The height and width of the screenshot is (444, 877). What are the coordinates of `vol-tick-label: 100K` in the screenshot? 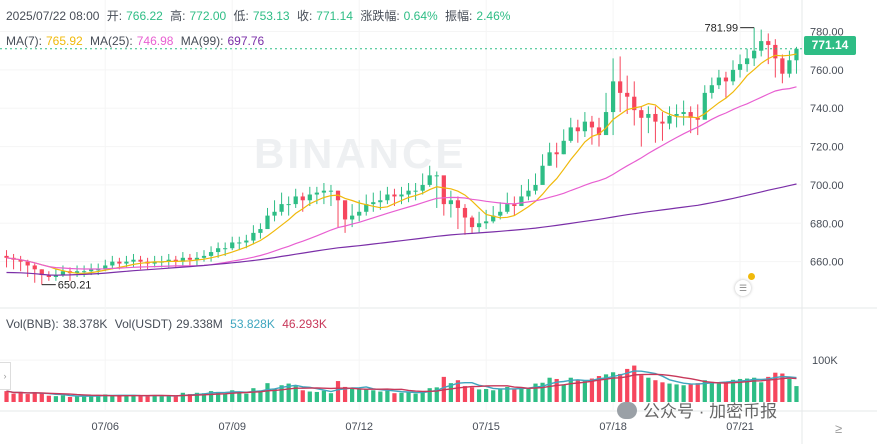 It's located at (825, 361).